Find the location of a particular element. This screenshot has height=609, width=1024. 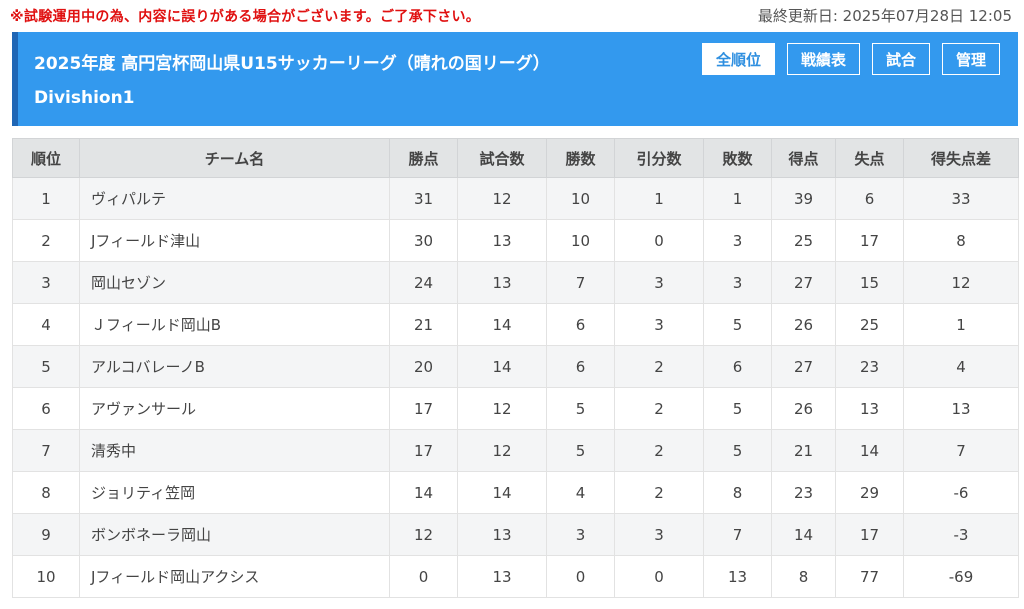

team-name-cell: Ｊフィールド岡山B is located at coordinates (234, 324).